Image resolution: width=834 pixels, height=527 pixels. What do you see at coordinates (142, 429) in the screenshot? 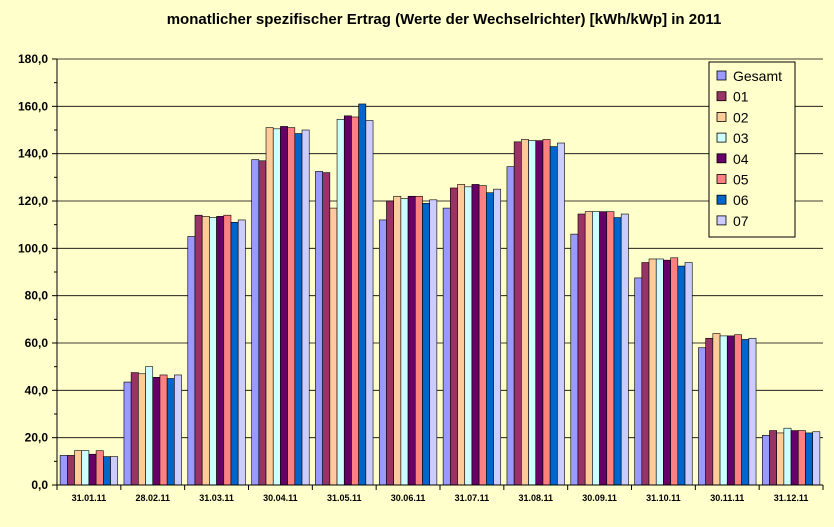
I see `bar-02-28.02.11` at bounding box center [142, 429].